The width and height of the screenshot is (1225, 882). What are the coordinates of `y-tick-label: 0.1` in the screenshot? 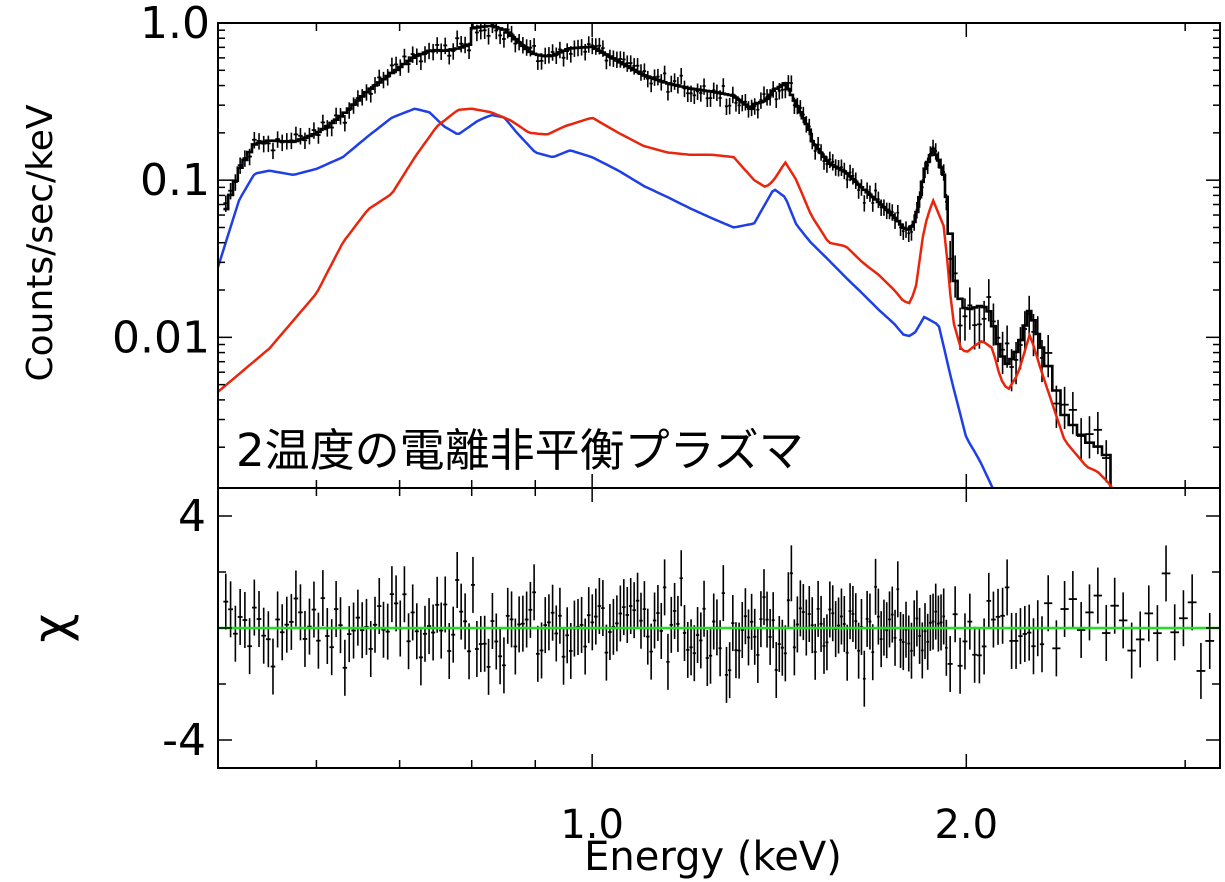 It's located at (175, 180).